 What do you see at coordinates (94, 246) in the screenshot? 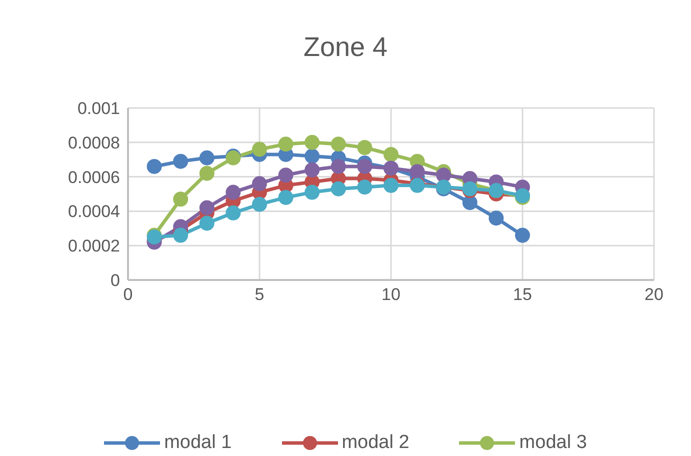
I see `y-tick-label: 0.0002` at bounding box center [94, 246].